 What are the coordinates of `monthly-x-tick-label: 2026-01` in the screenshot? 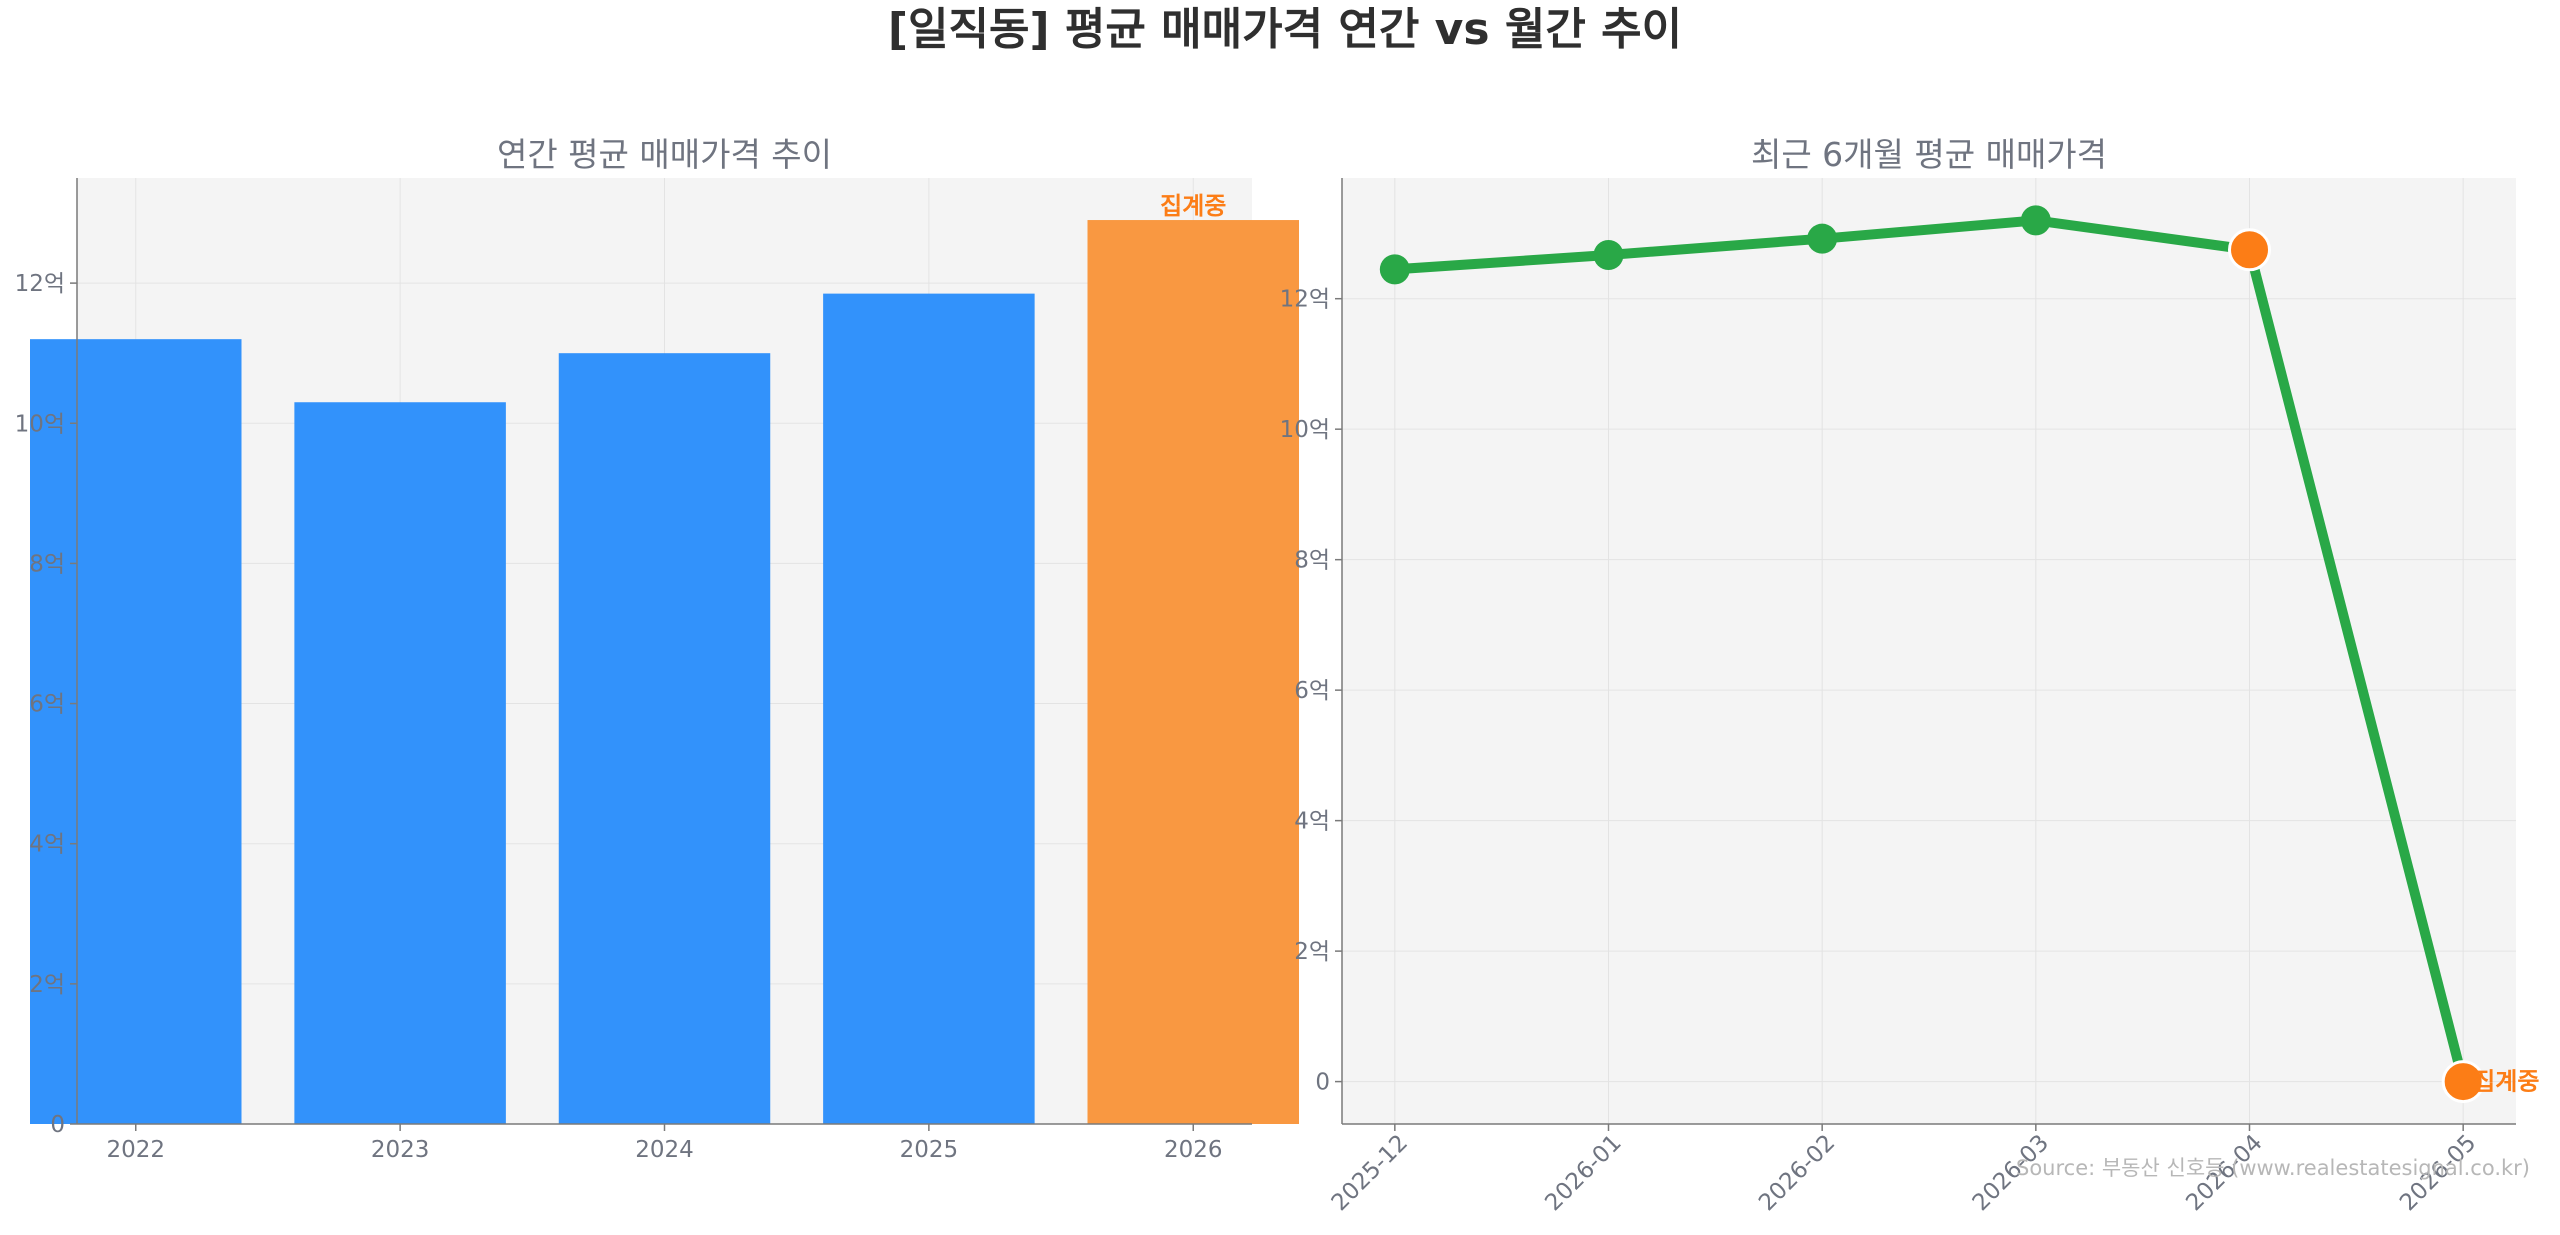 It's located at (1583, 1173).